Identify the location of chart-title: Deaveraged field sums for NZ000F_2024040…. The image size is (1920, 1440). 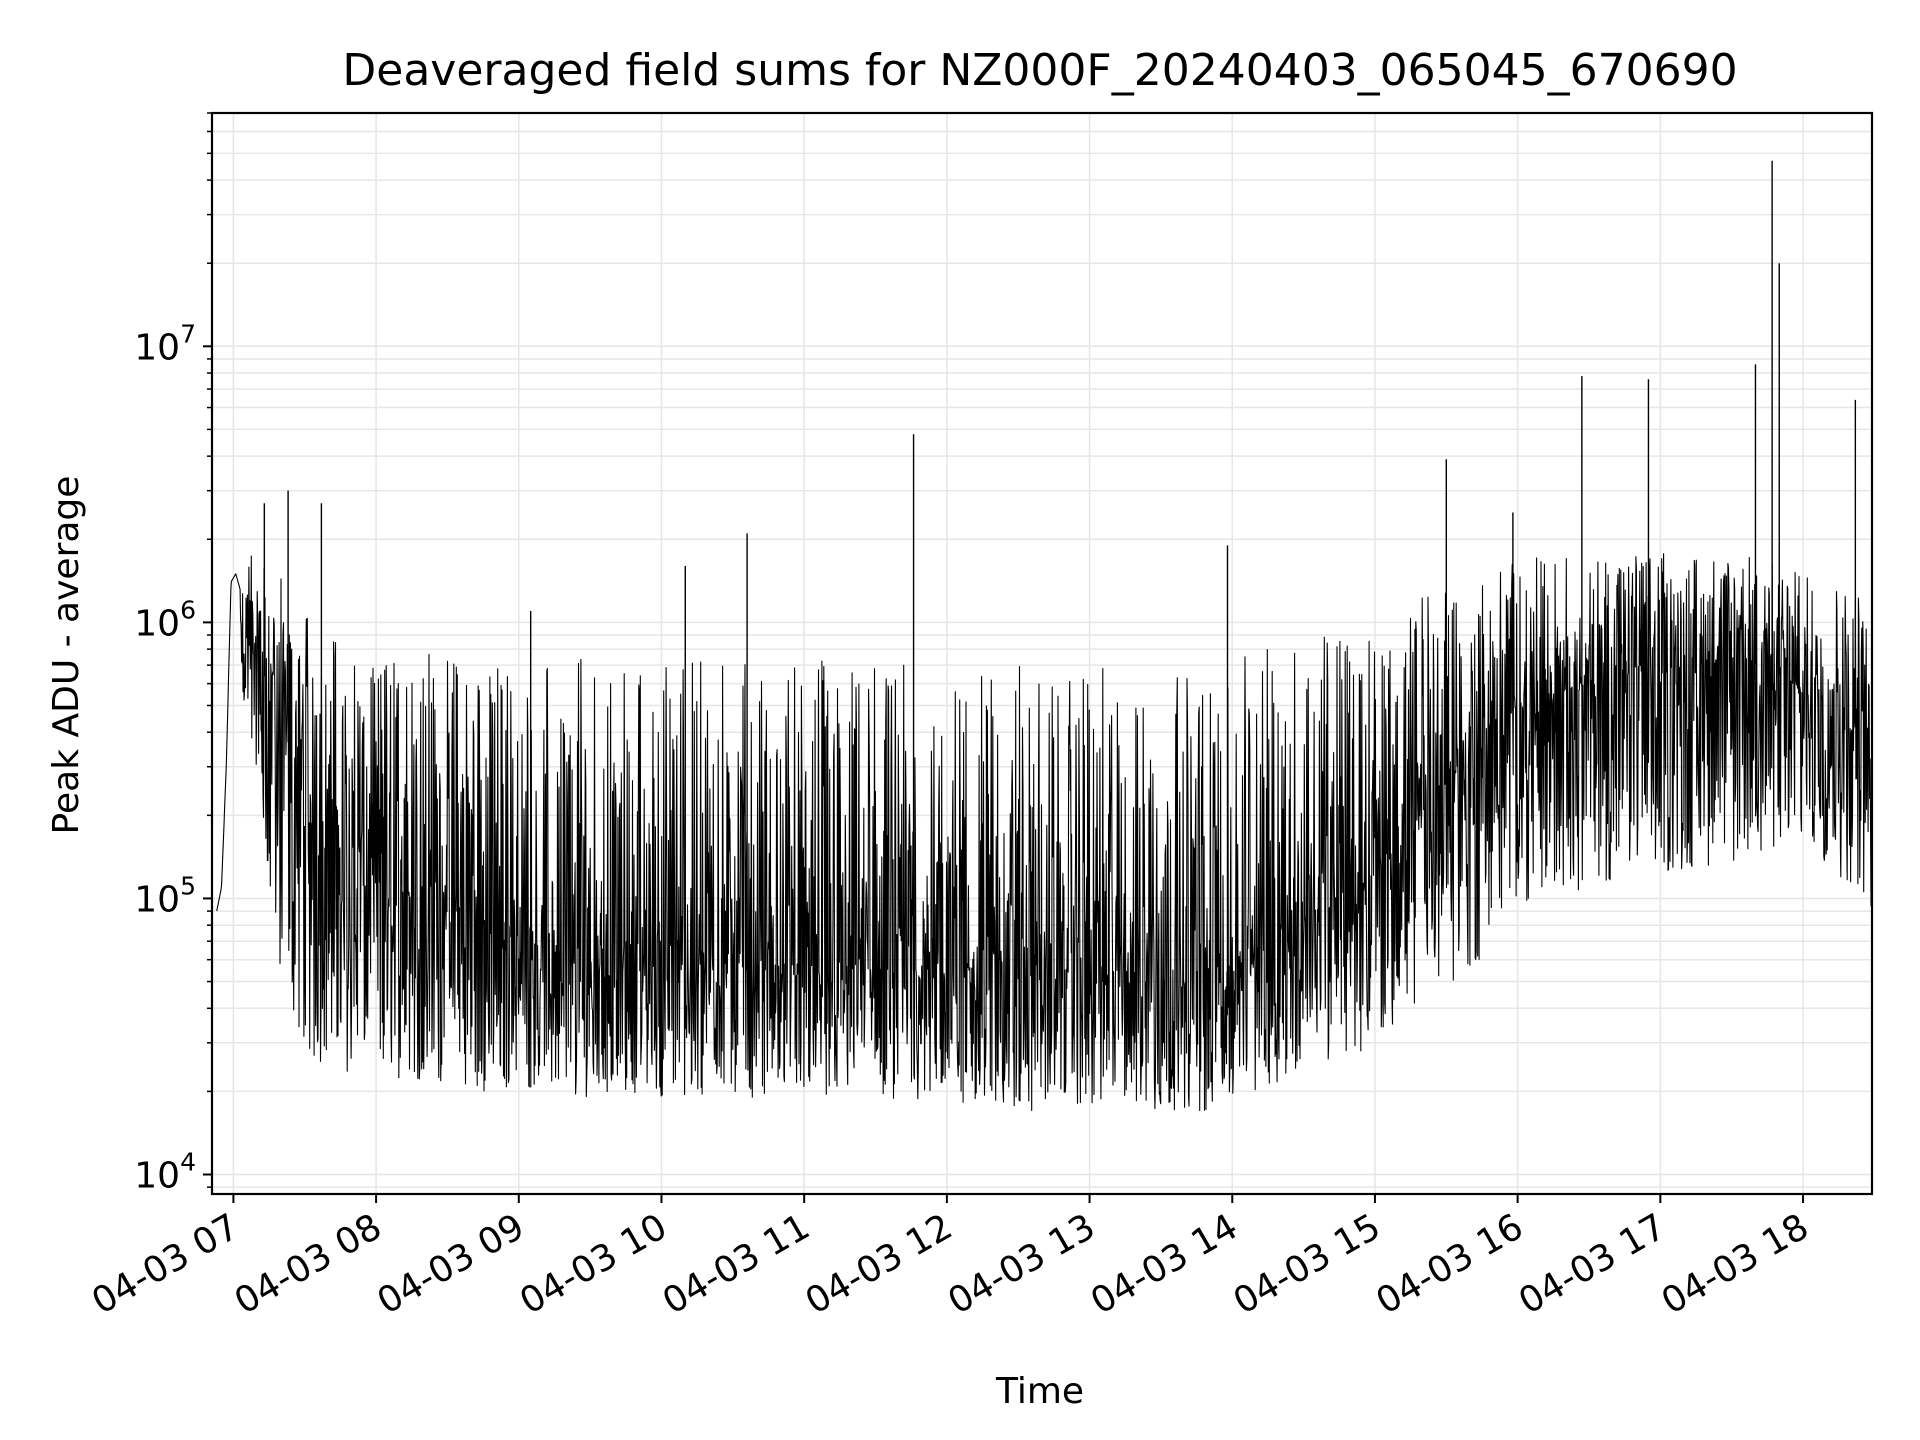
(1039, 70).